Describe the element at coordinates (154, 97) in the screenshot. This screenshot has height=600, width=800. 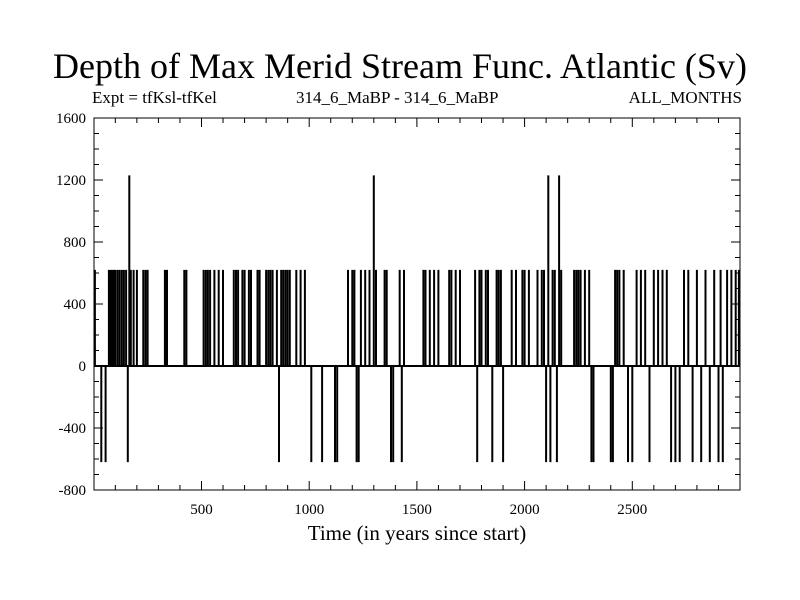
I see `experiment-label: Expt = tfKsl-tfKel` at that location.